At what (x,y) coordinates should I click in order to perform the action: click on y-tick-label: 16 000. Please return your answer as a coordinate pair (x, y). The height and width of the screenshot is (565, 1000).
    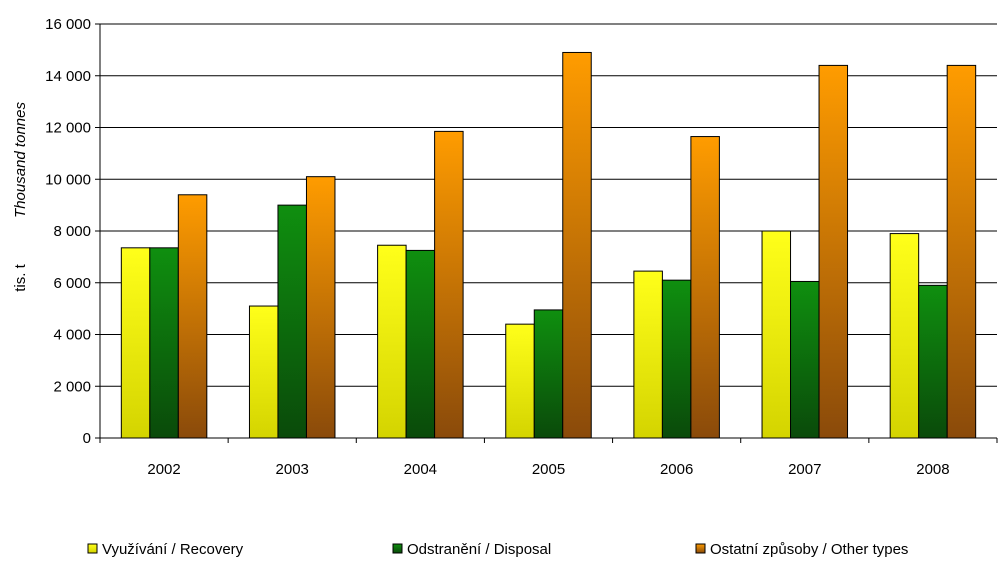
    Looking at the image, I should click on (68, 24).